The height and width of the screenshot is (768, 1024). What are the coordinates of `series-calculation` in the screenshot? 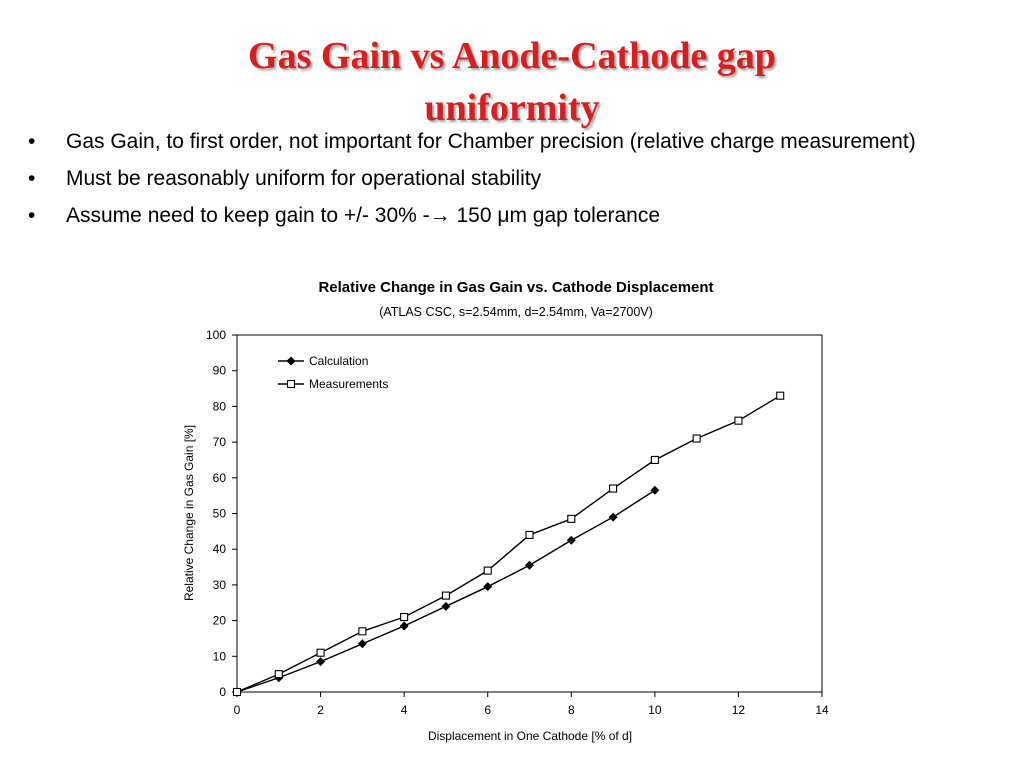 It's located at (446, 591).